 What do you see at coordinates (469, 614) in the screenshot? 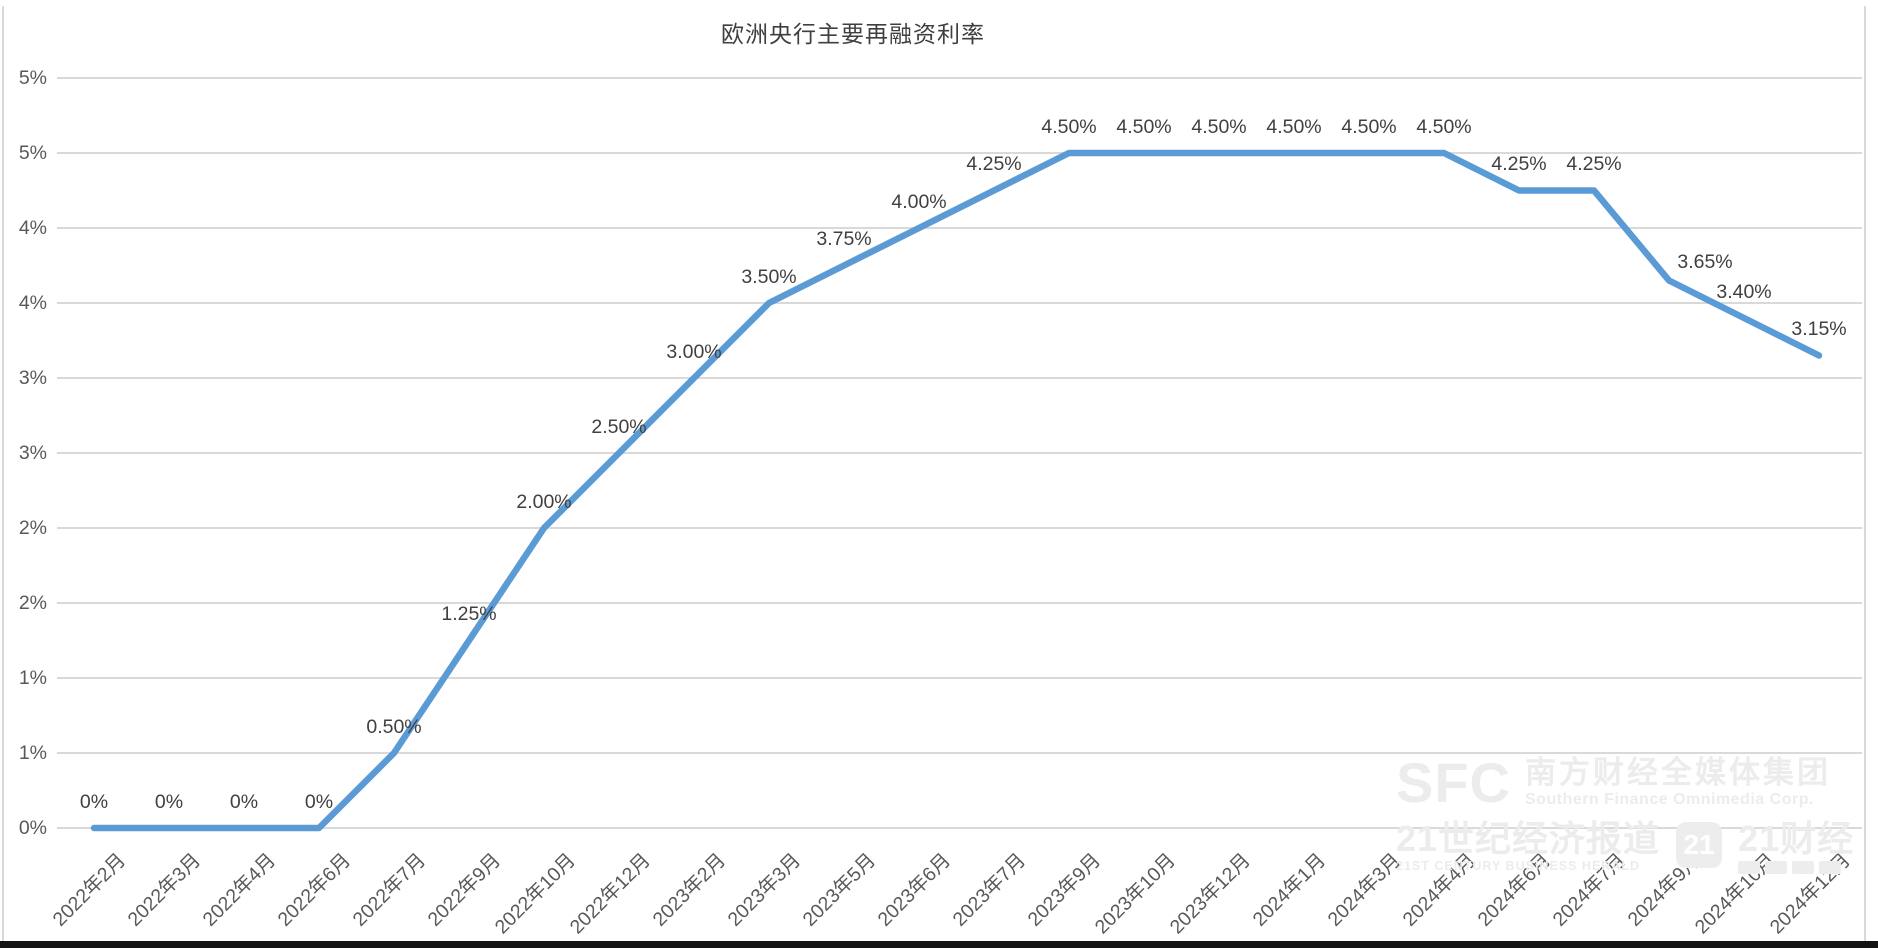
I see `data-label: 1.25%` at bounding box center [469, 614].